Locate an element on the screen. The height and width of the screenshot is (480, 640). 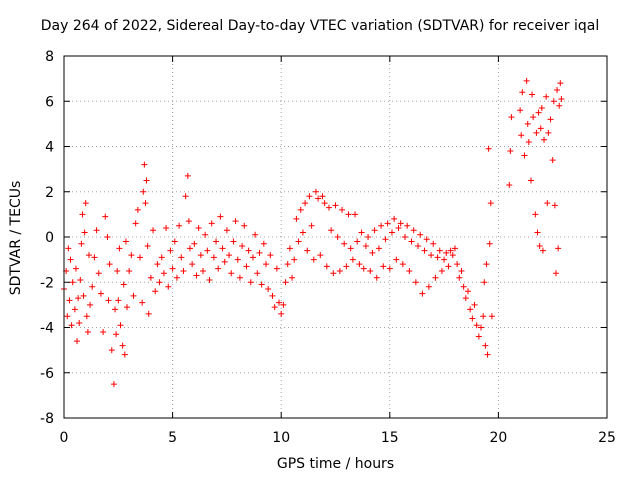
x-axis-label: GPS time / hours is located at coordinates (335, 464).